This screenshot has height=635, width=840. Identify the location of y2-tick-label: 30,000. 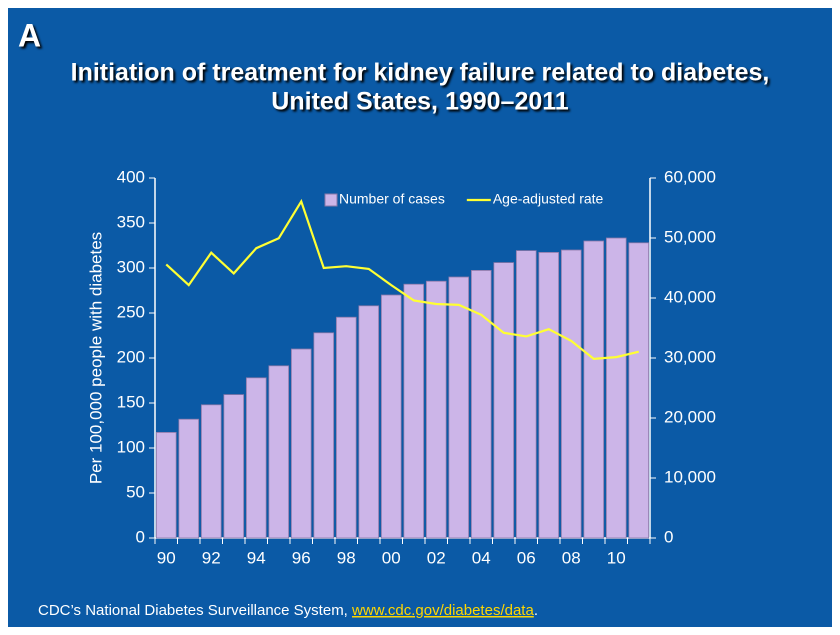
(690, 356).